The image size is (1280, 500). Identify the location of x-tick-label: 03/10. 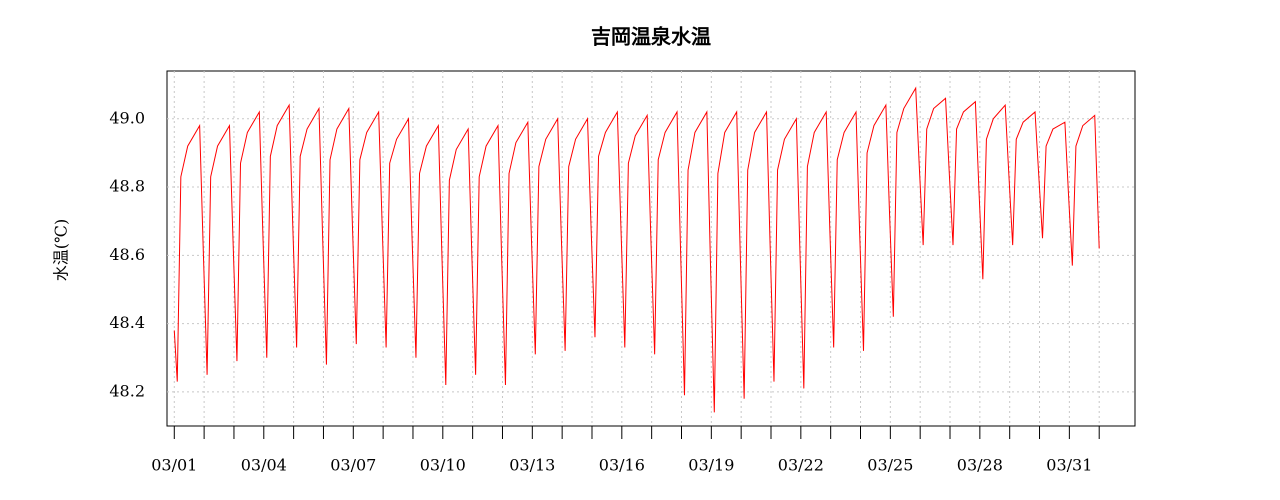
(443, 465).